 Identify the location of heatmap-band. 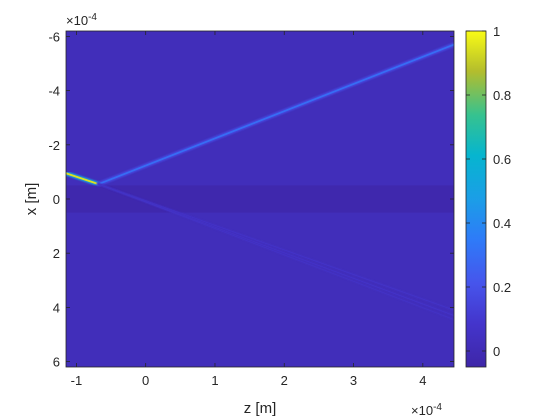
(260, 199).